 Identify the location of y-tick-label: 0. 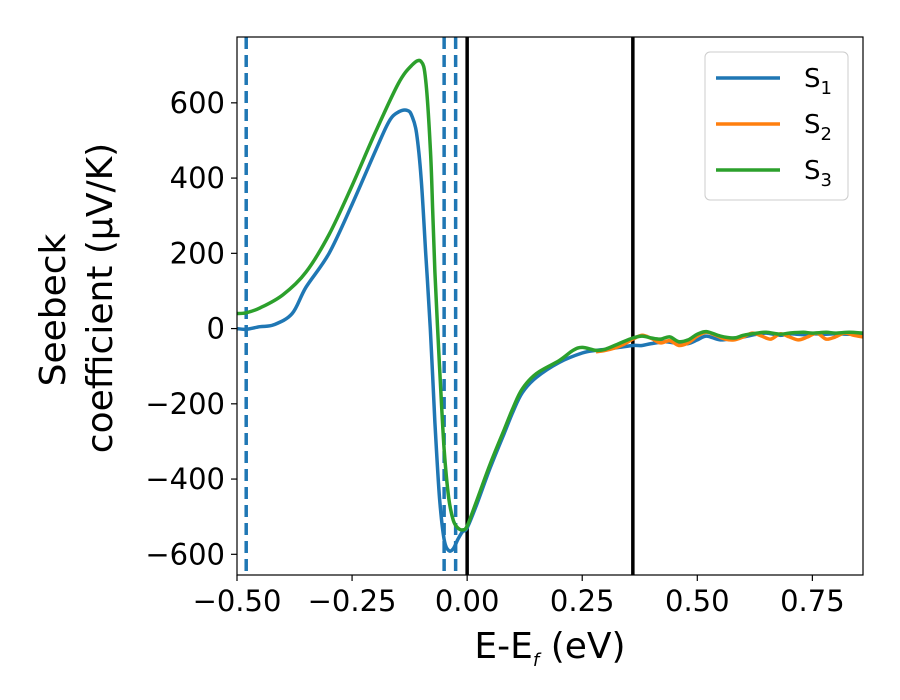
(216, 329).